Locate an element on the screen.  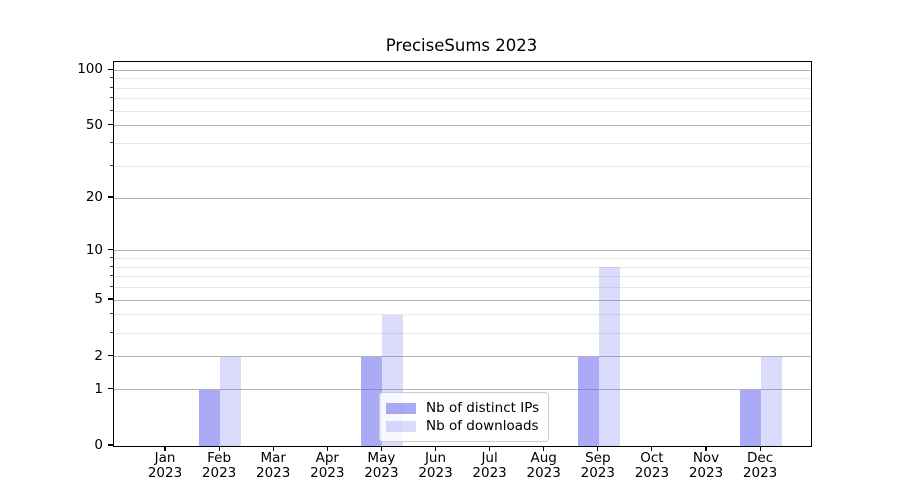
y-tick-label: 50 is located at coordinates (94, 124).